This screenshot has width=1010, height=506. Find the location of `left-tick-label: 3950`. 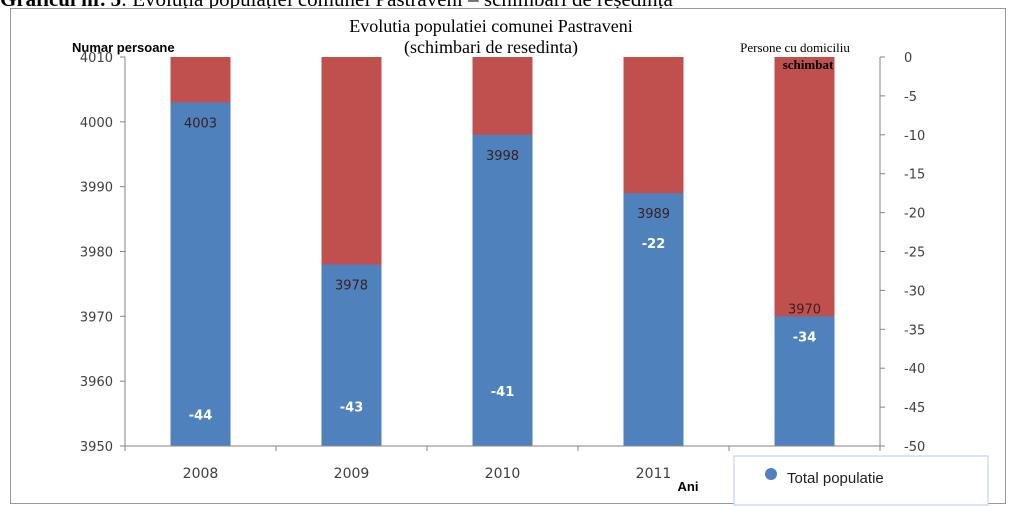

left-tick-label: 3950 is located at coordinates (96, 447).